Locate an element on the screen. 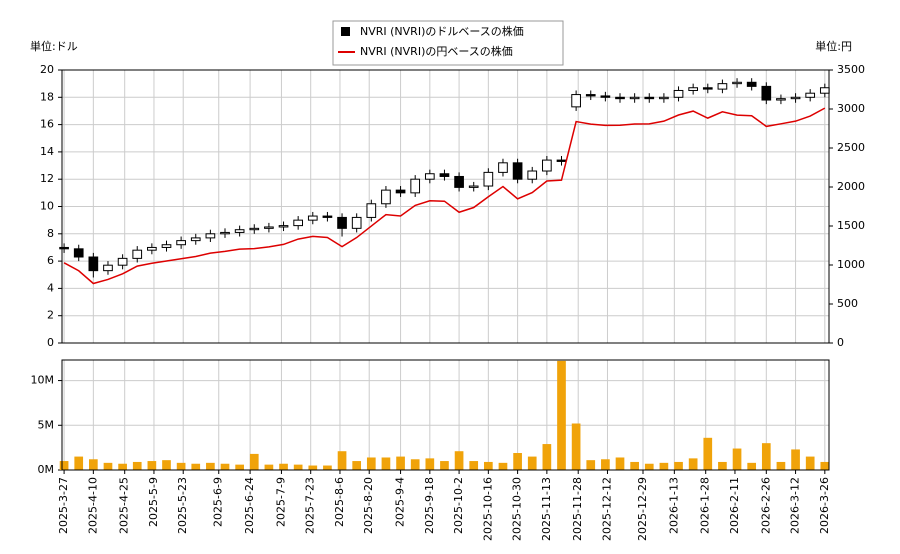 Image resolution: width=900 pixels, height=554 pixels. x-tick-label: 2025-9-4 is located at coordinates (400, 502).